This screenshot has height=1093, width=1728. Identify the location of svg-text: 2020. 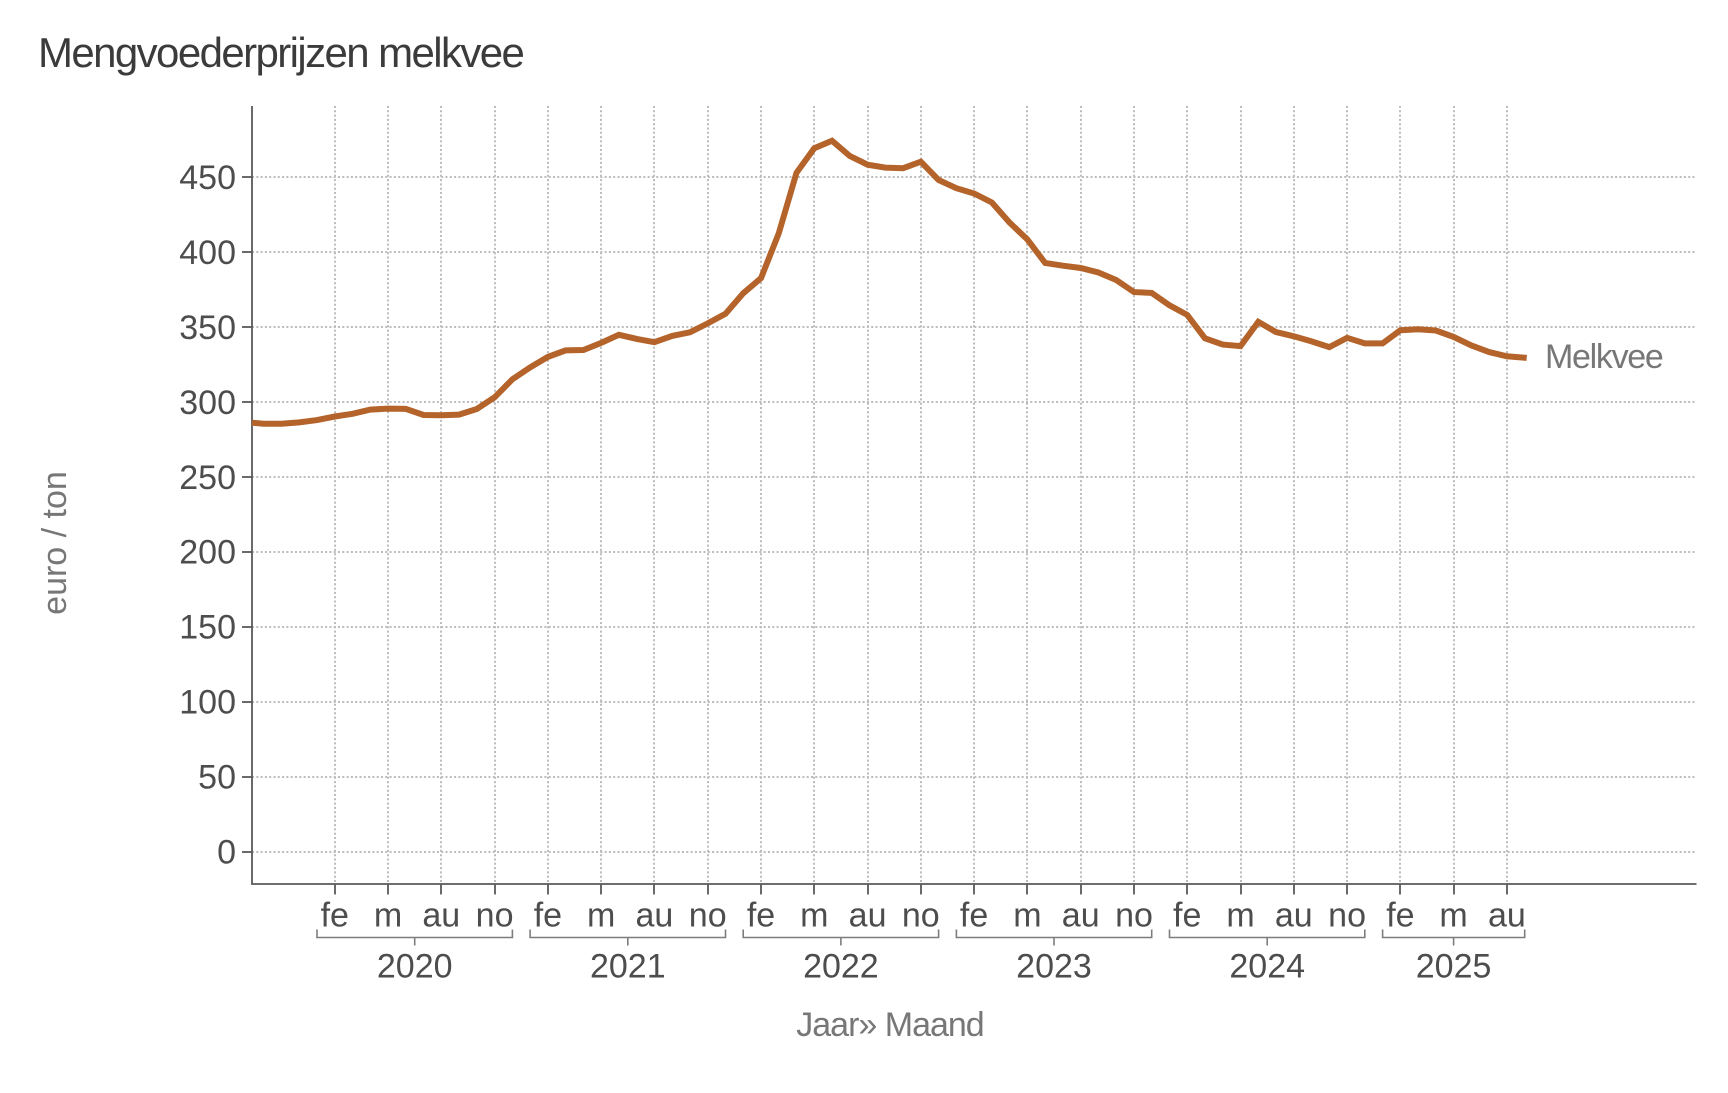
(415, 967).